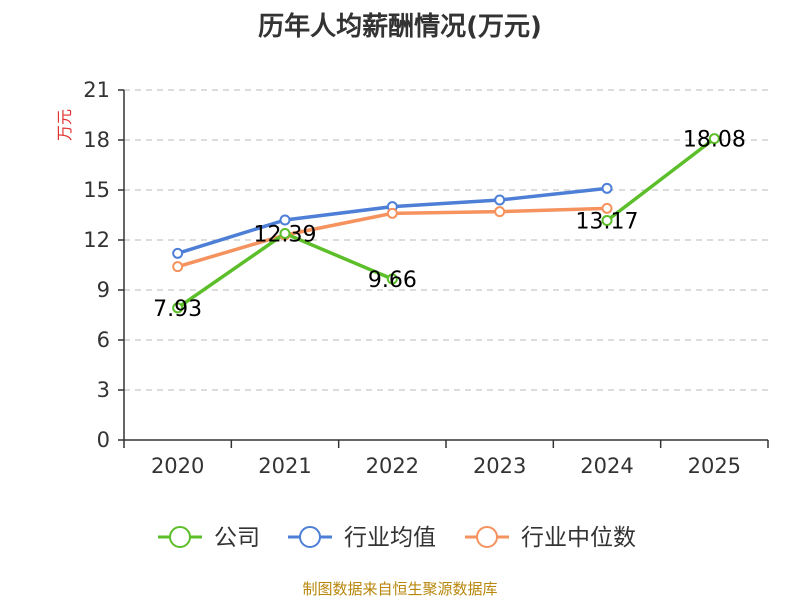 This screenshot has width=800, height=600. Describe the element at coordinates (400, 589) in the screenshot. I see `source-note: 制图数据来自恒生聚源数据库` at that location.